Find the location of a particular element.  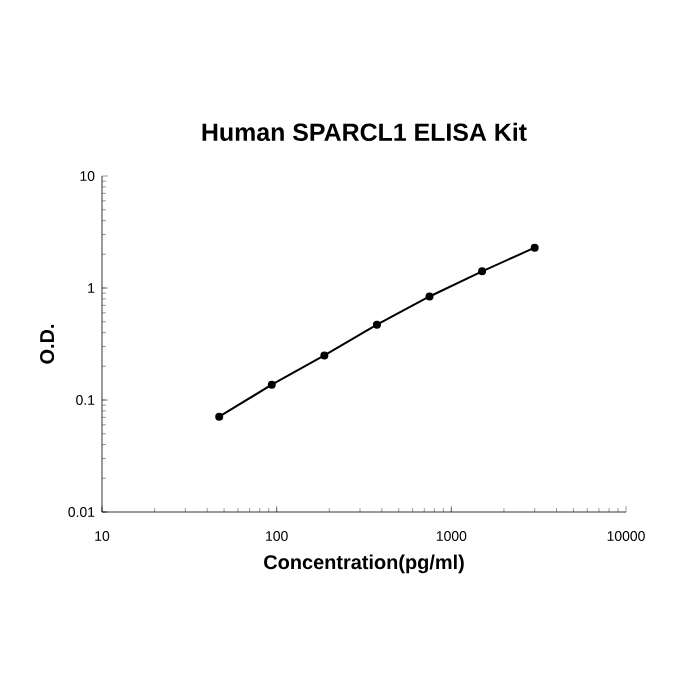

y-axis-title: O.D. is located at coordinates (47, 344).